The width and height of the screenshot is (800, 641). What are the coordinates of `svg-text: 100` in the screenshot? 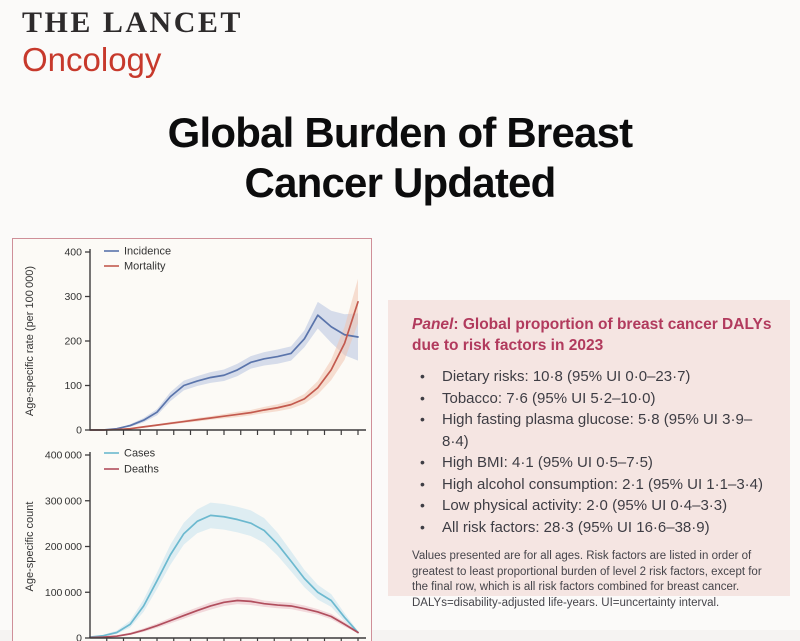 It's located at (73, 386).